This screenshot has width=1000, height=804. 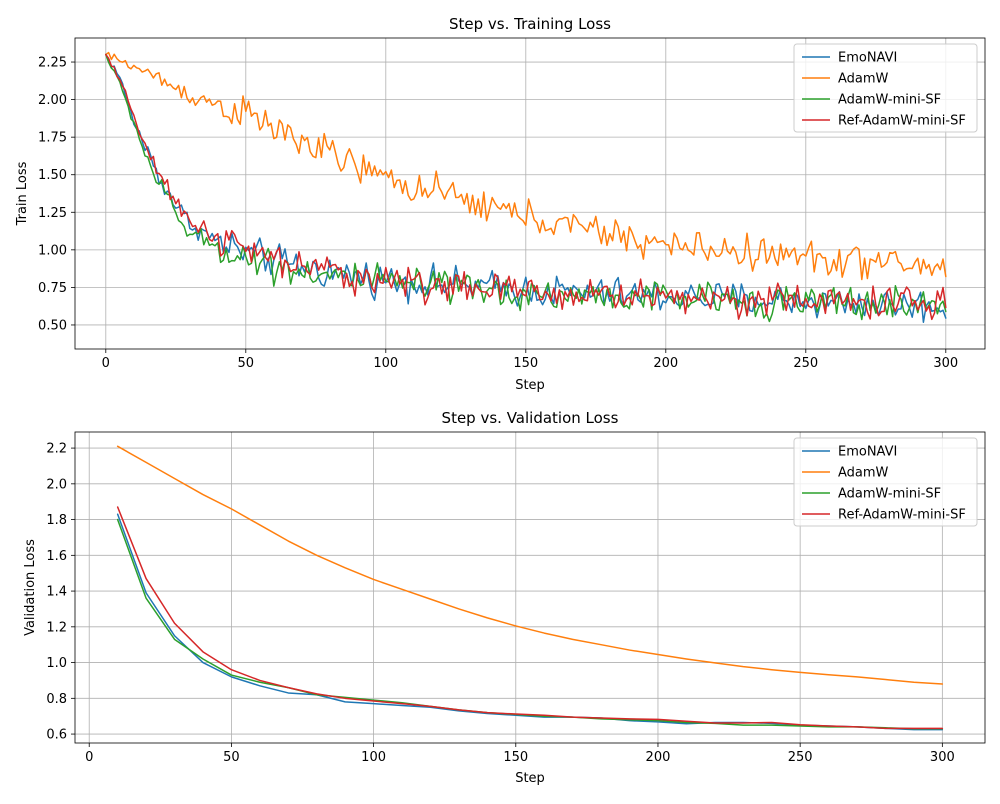 I want to click on y-tick-label: 1.6, so click(x=56, y=556).